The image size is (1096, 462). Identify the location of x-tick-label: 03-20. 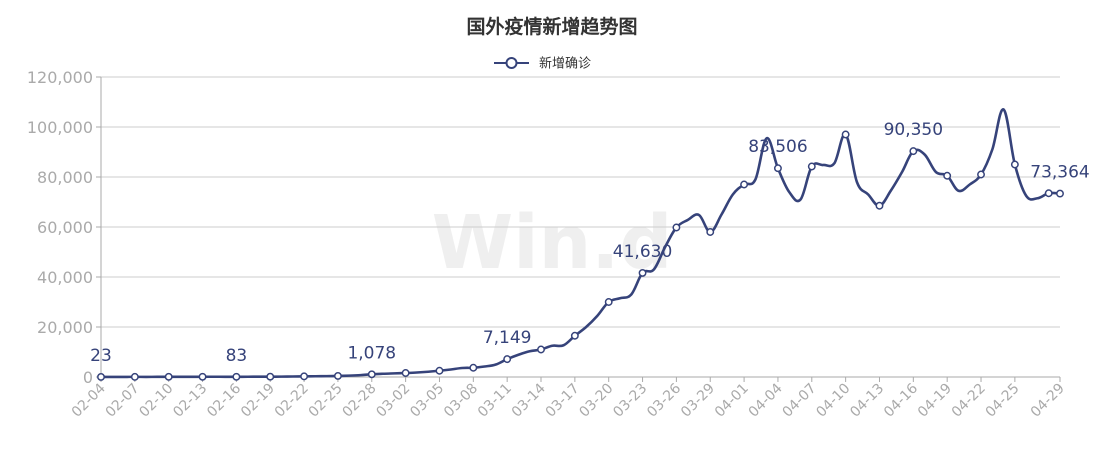
(596, 401).